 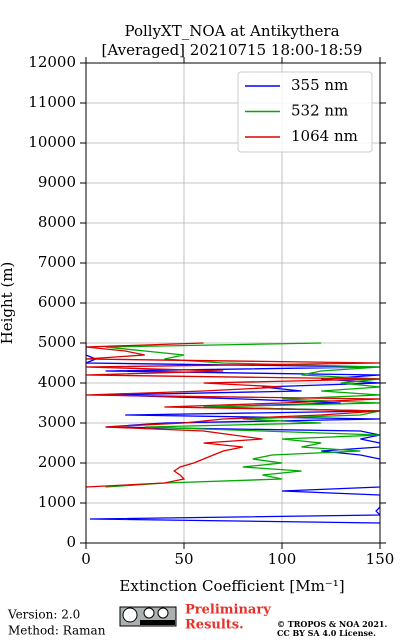 What do you see at coordinates (52, 142) in the screenshot?
I see `y-tick-label: 10000` at bounding box center [52, 142].